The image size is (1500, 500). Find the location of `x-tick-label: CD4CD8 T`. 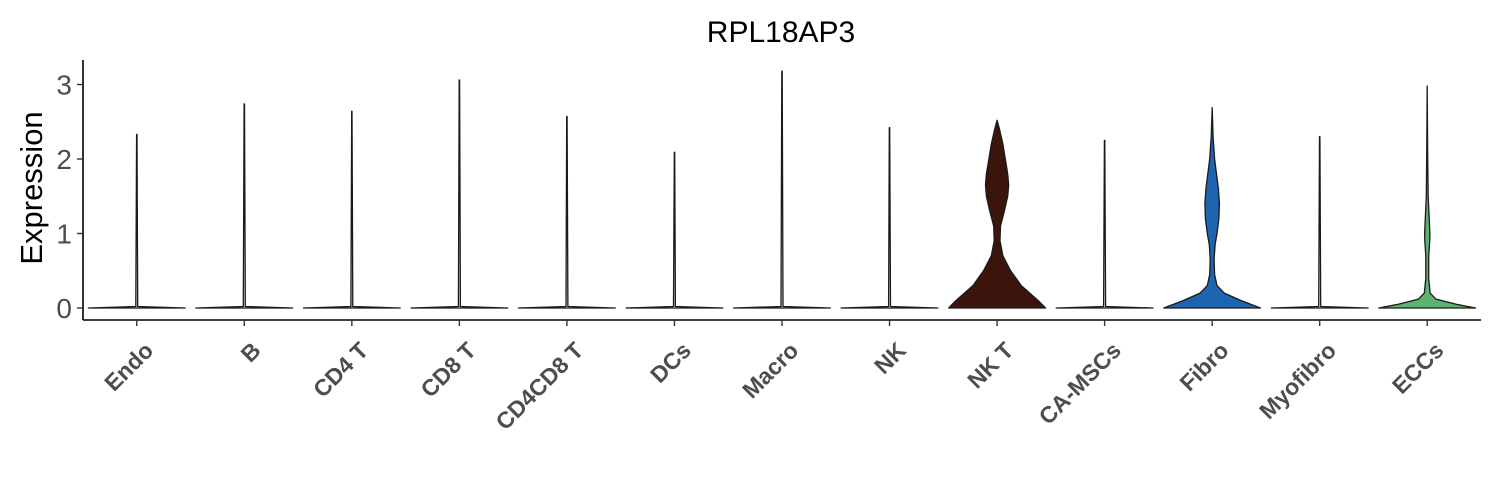

x-tick-label: CD4CD8 T is located at coordinates (539, 386).